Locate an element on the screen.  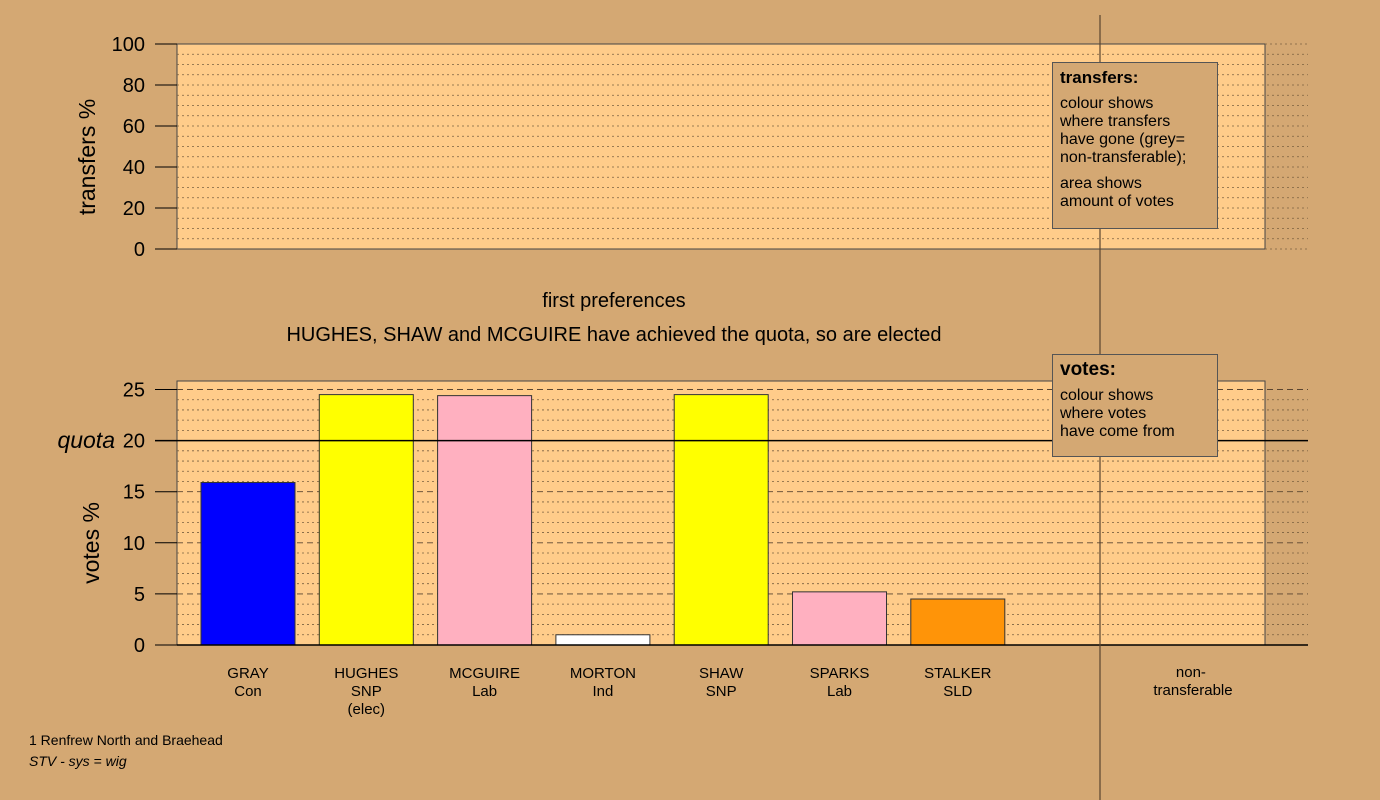
candidate-label-morton: MORTON Ind is located at coordinates (603, 682).